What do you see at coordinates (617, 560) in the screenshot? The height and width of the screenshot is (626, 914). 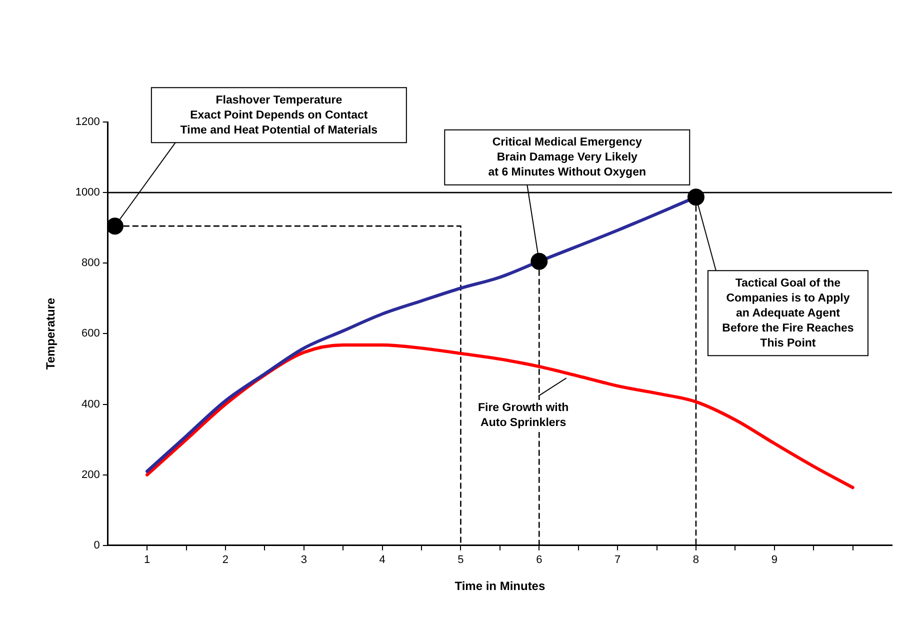 I see `x-tick-label: 7` at bounding box center [617, 560].